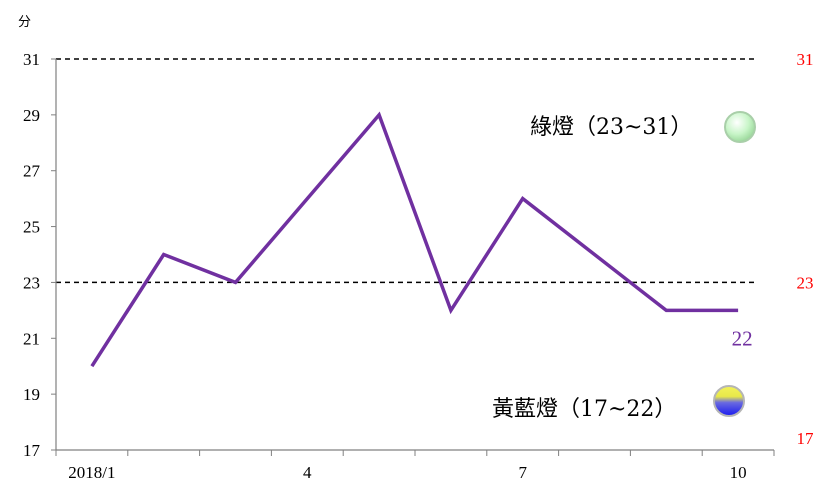 The image size is (819, 484). Describe the element at coordinates (805, 282) in the screenshot. I see `reference-label-23: 23` at that location.